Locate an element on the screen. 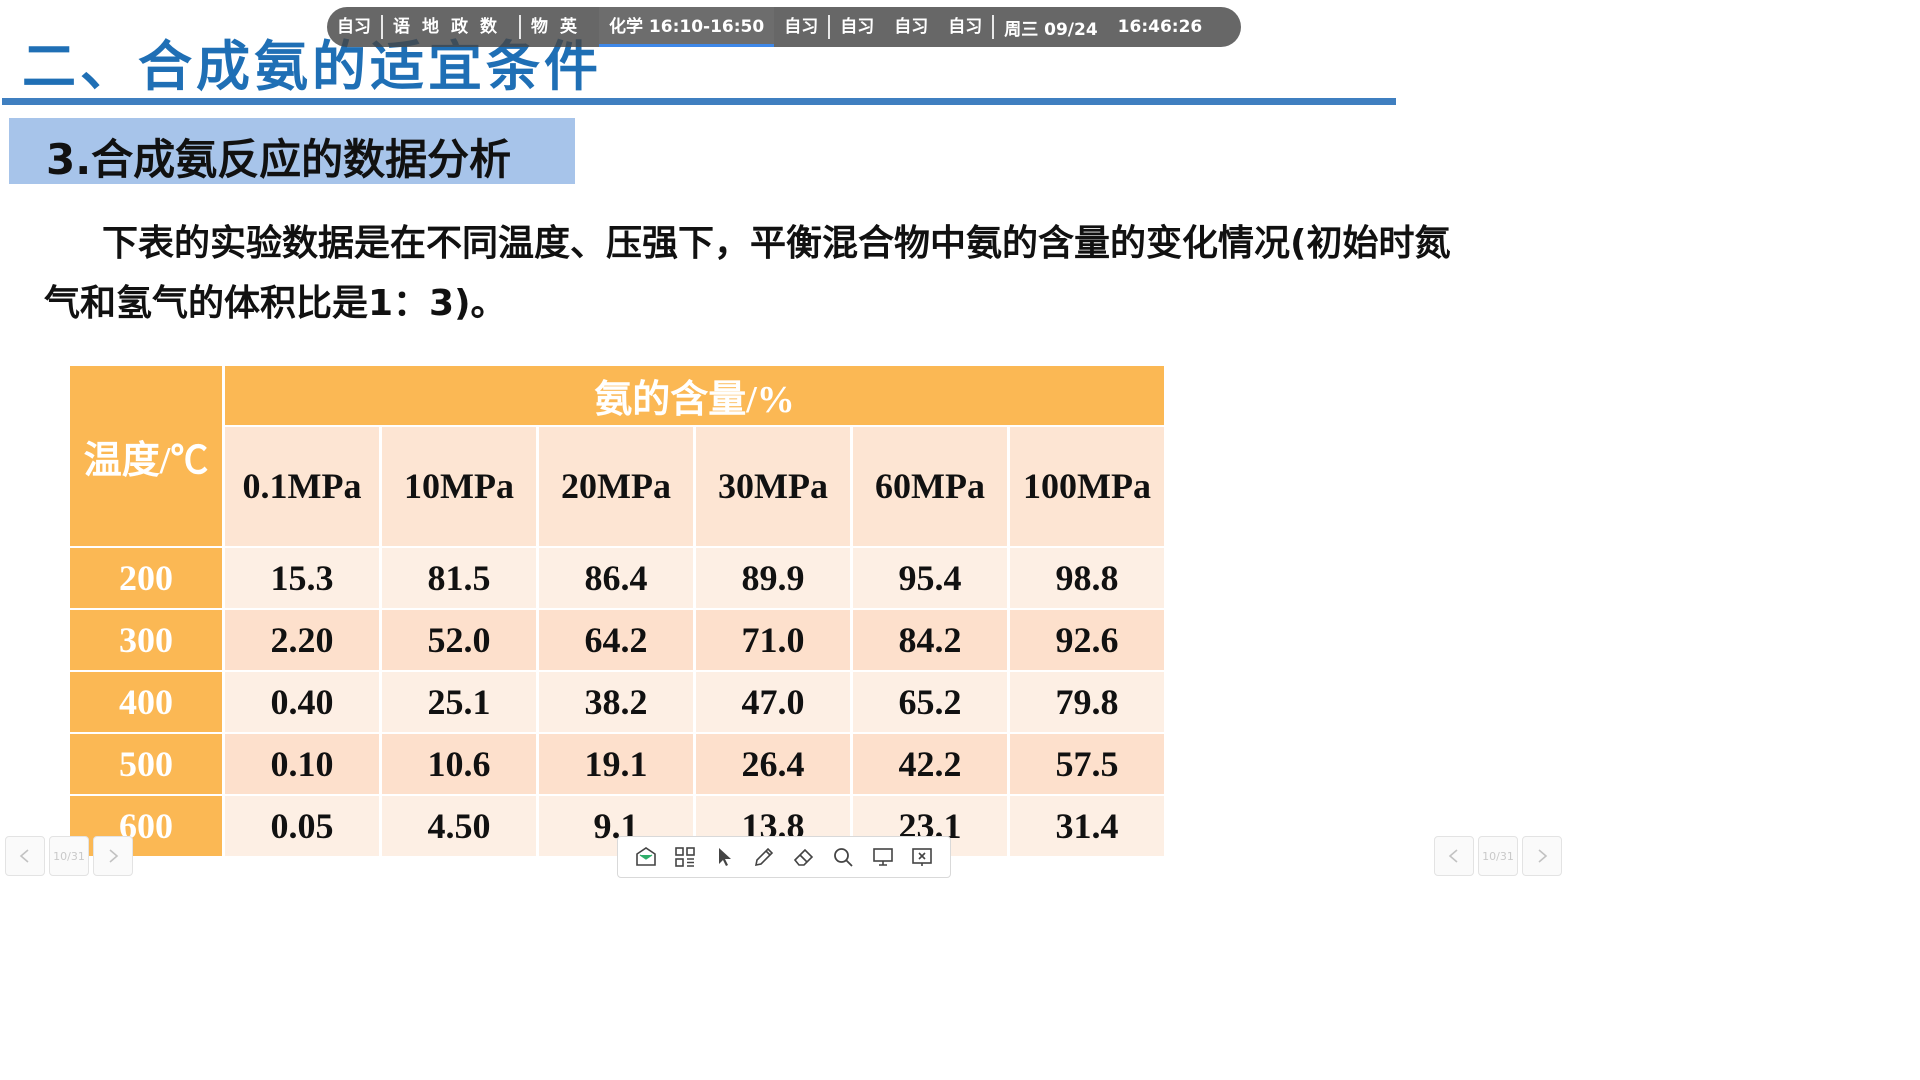  schedule-date: 周三 09/24 is located at coordinates (1051, 29).